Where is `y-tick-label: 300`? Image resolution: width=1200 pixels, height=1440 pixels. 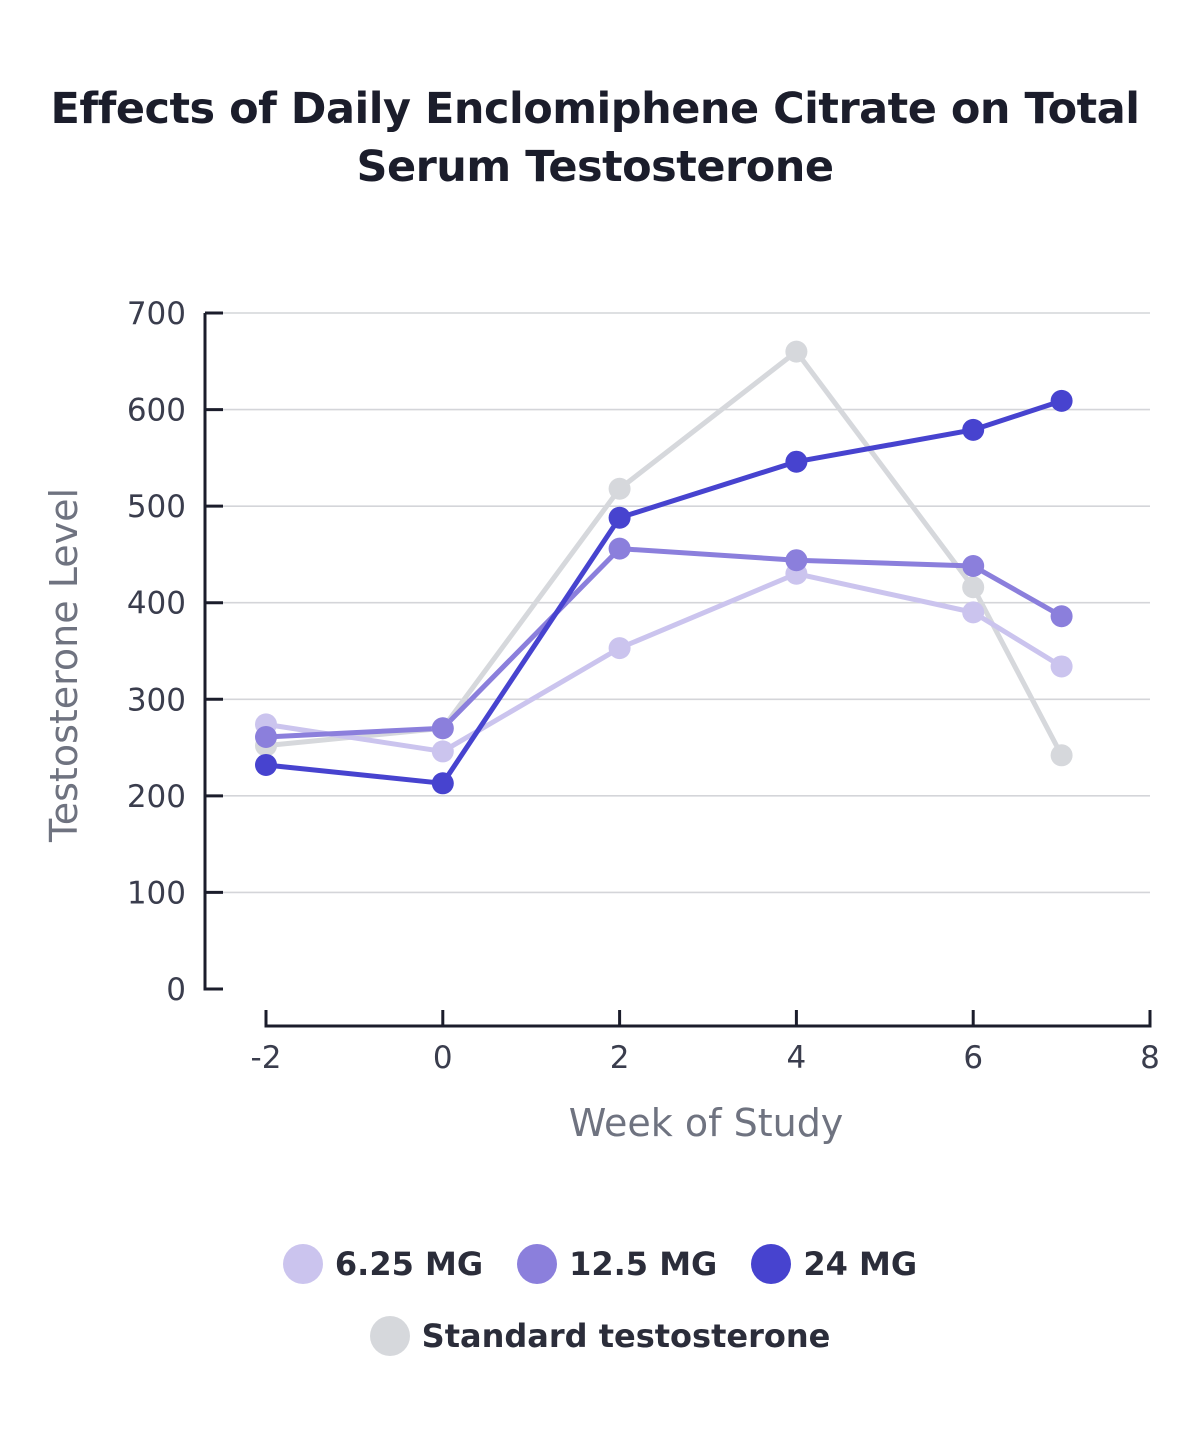 y-tick-label: 300 is located at coordinates (156, 700).